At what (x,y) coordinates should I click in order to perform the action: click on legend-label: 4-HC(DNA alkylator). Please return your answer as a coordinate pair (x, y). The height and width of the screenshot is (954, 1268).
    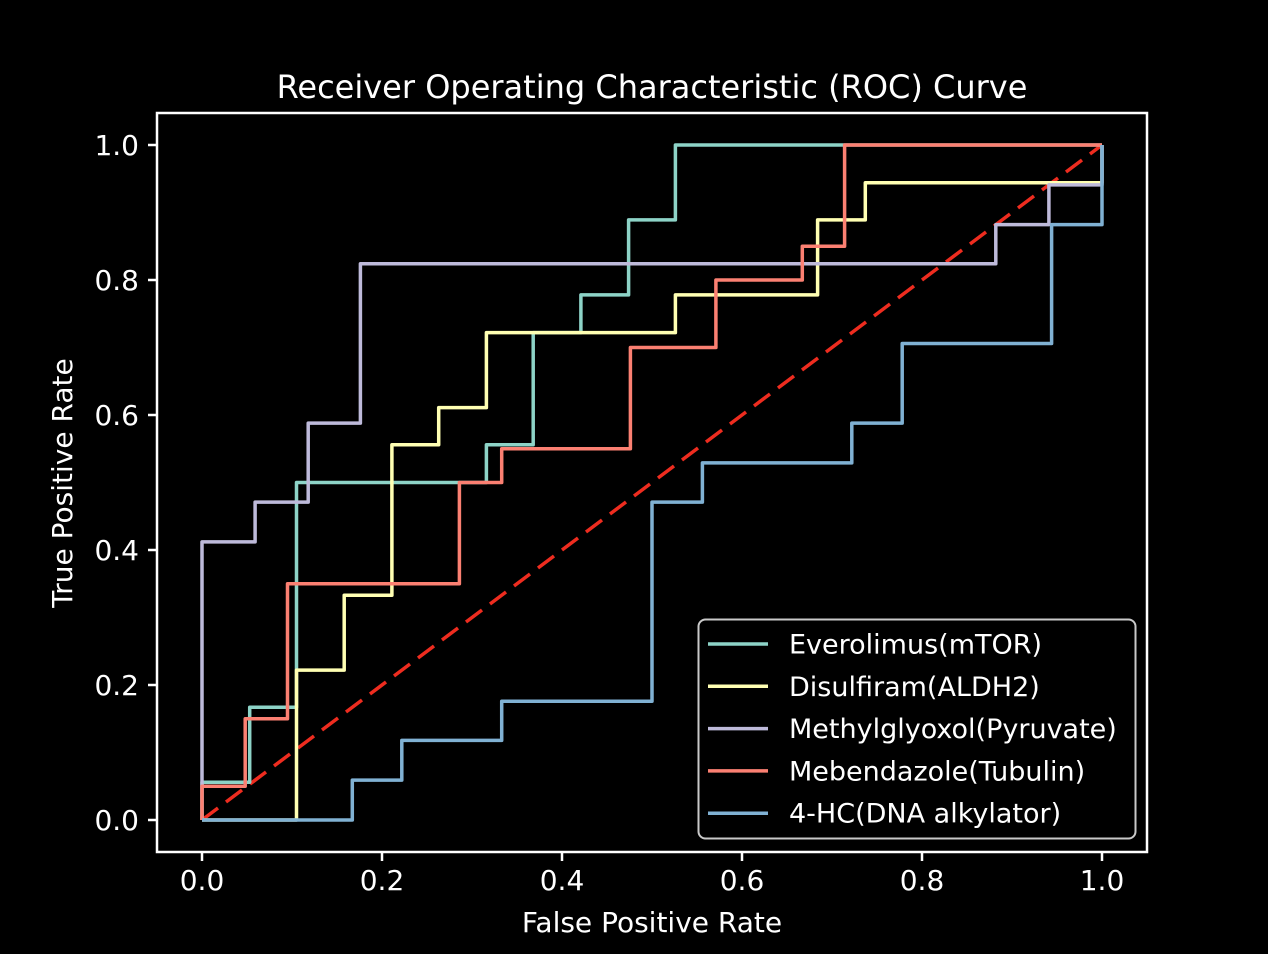
    Looking at the image, I should click on (925, 814).